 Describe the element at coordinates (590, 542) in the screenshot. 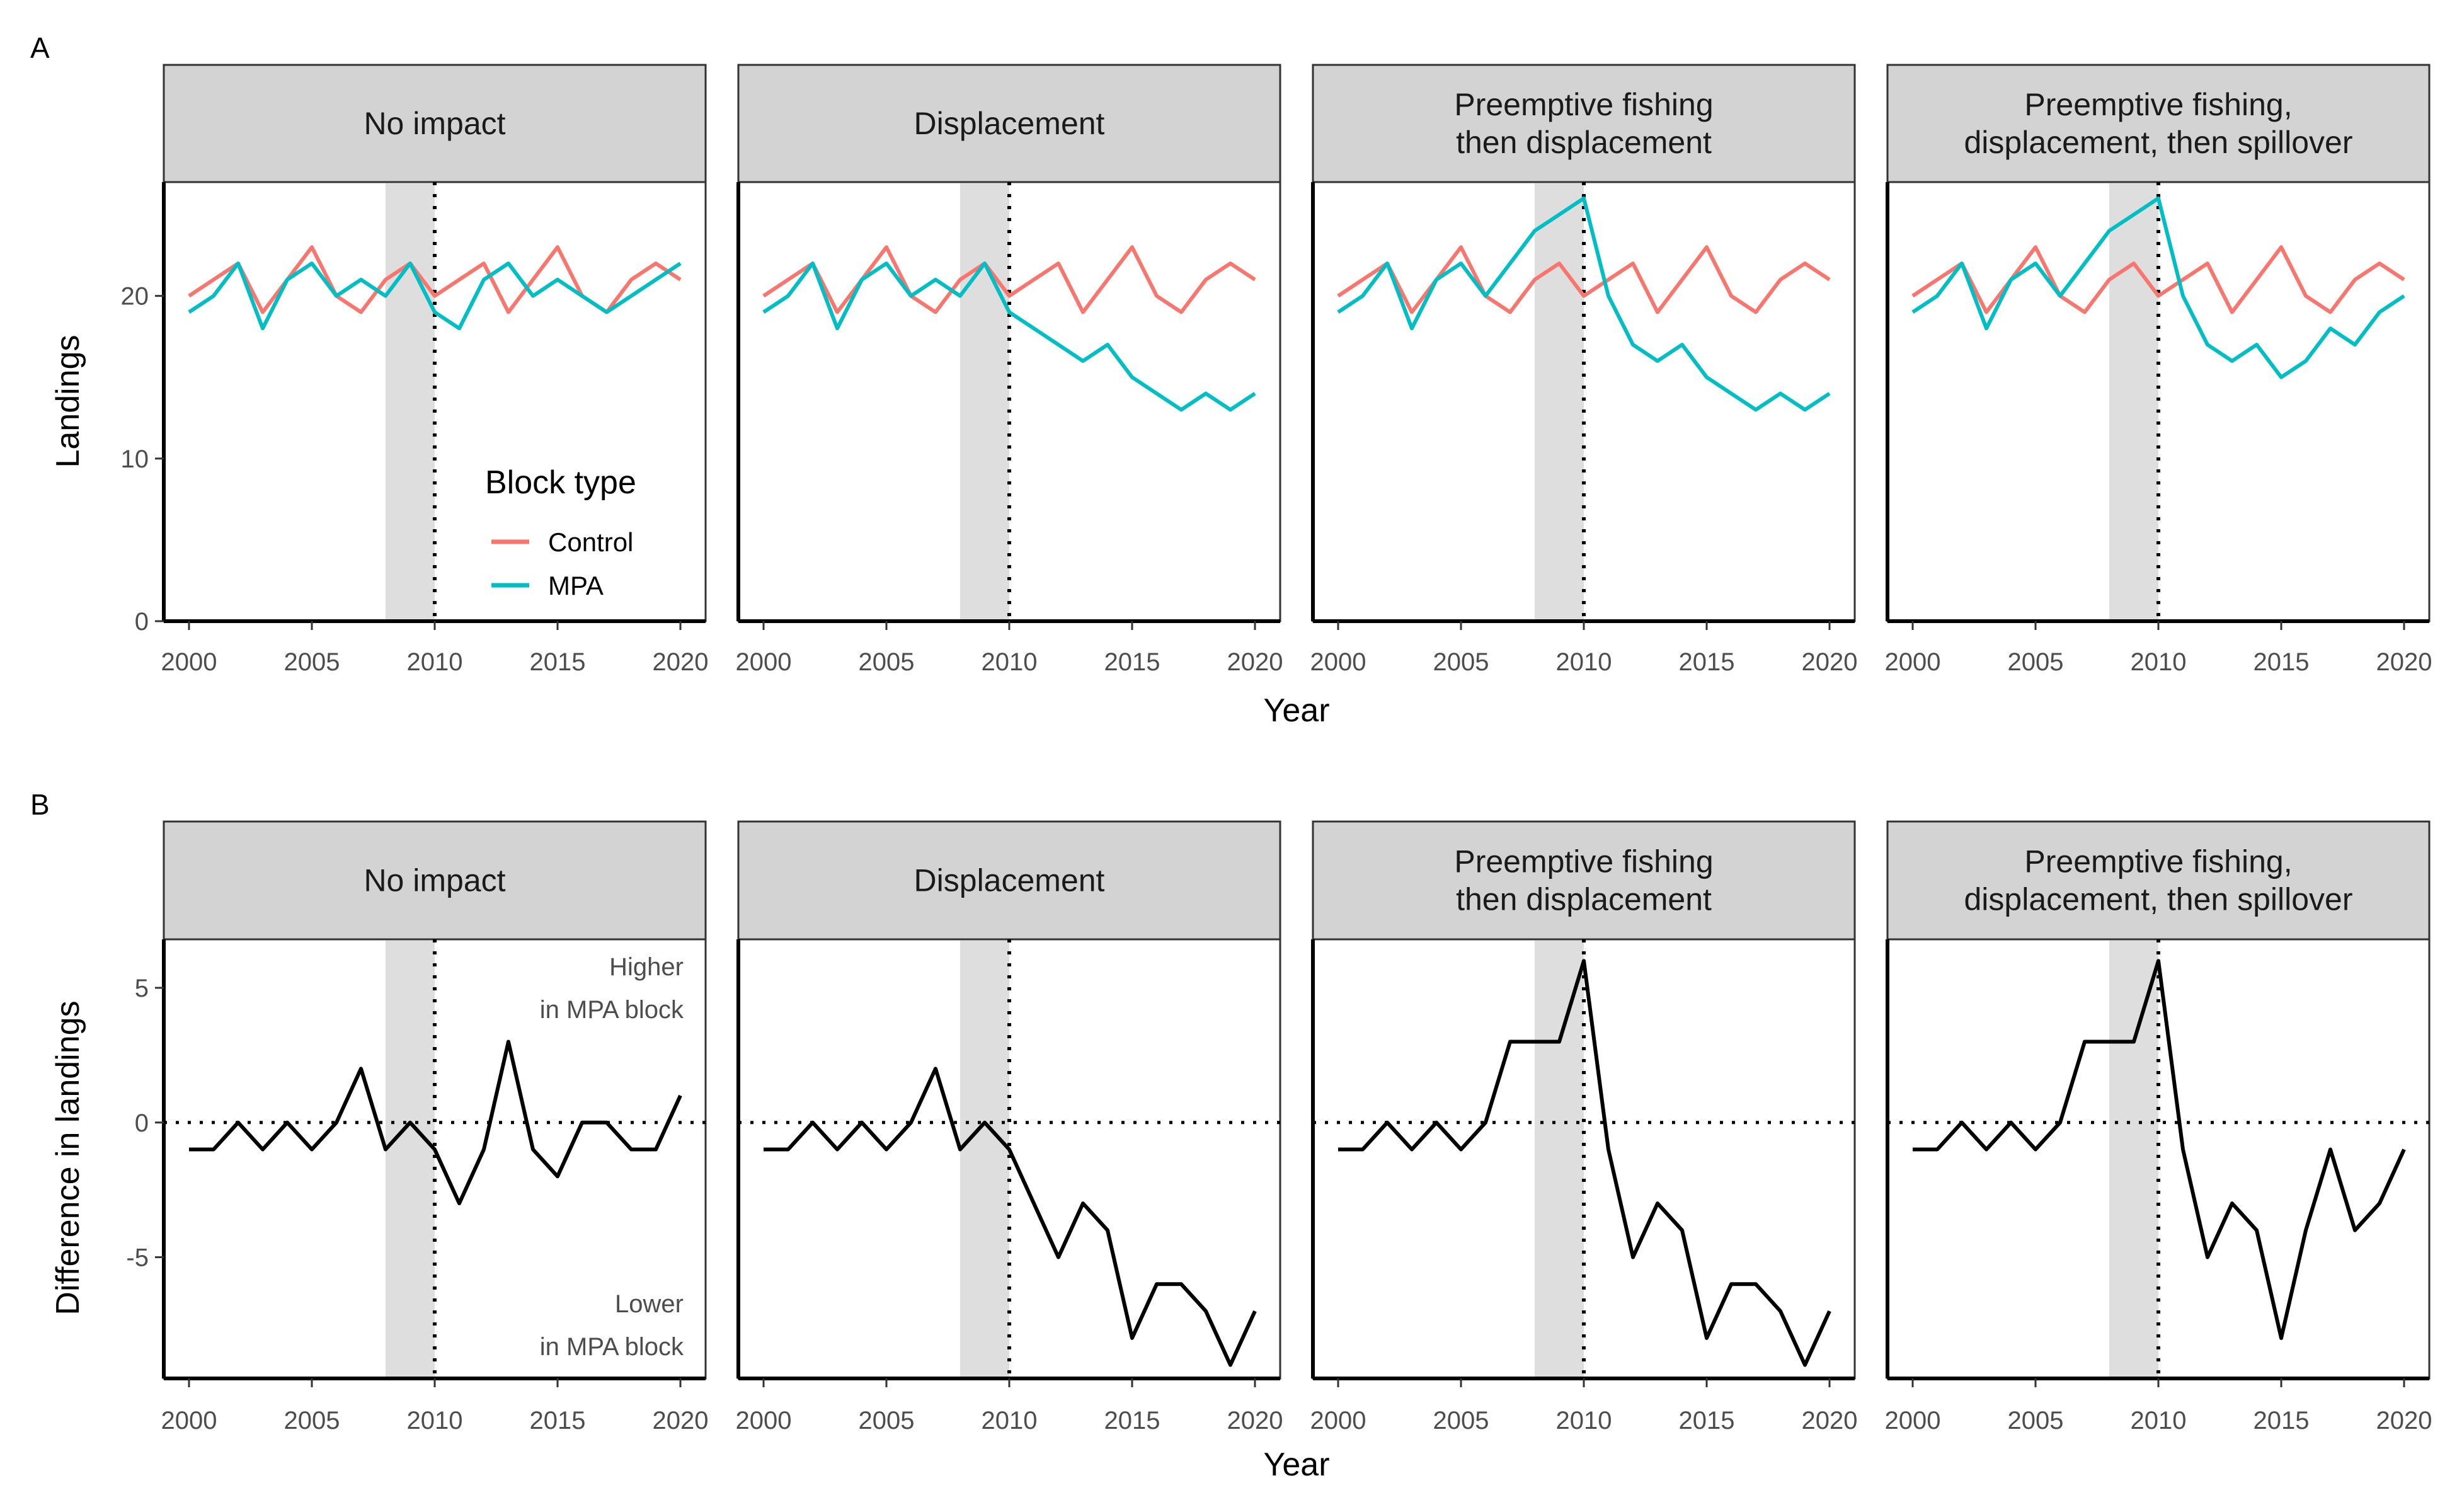

I see `legend-label: Control` at that location.